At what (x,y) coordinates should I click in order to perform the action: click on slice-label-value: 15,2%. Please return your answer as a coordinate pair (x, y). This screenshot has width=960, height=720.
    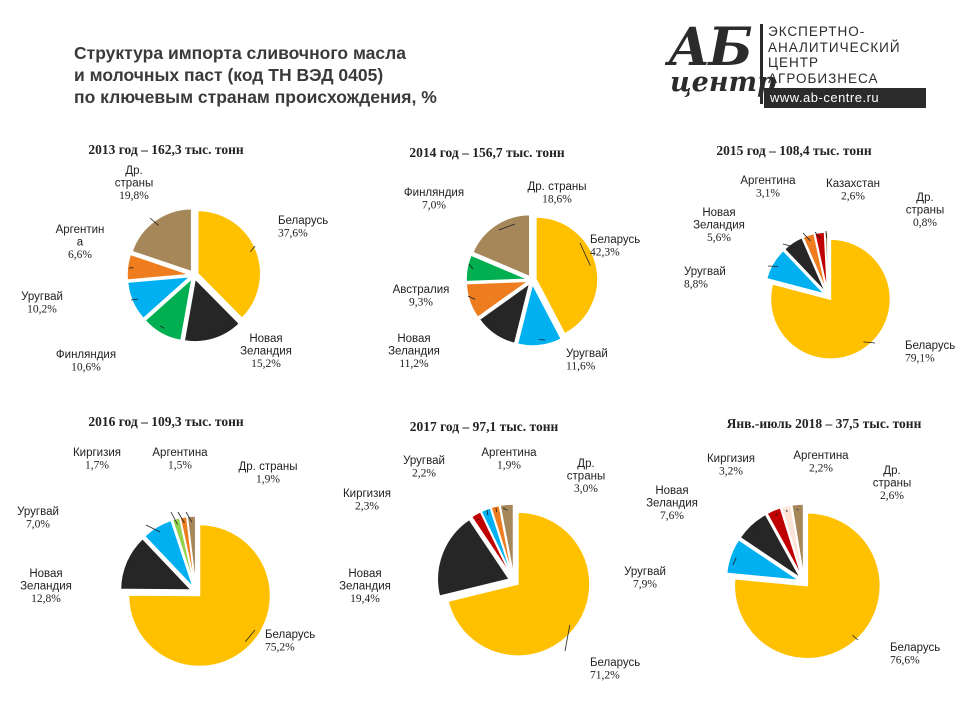
    Looking at the image, I should click on (266, 364).